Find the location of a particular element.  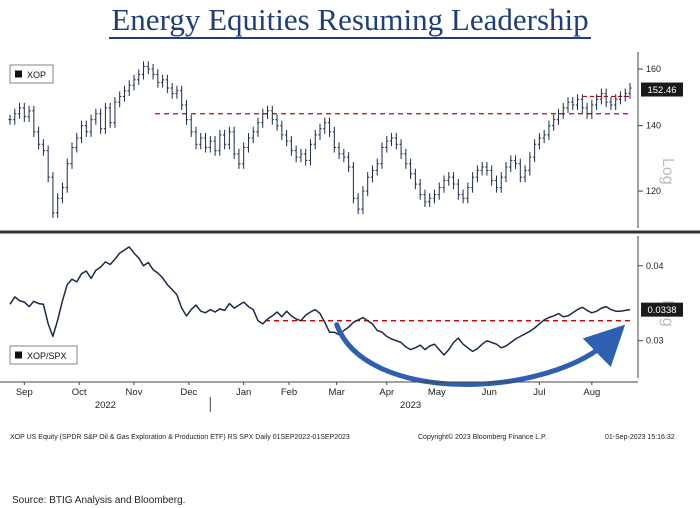

x-tick-label: Feb is located at coordinates (289, 392).